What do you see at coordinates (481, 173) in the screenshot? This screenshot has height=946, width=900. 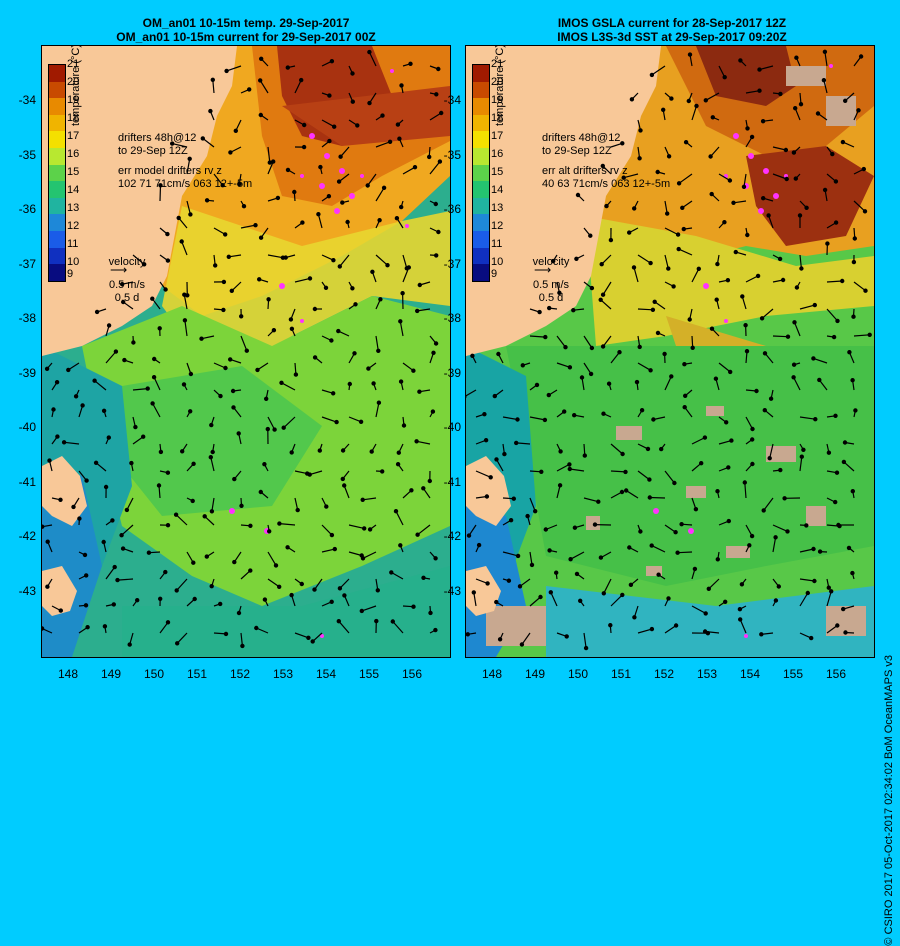 I see `right-colorbar` at bounding box center [481, 173].